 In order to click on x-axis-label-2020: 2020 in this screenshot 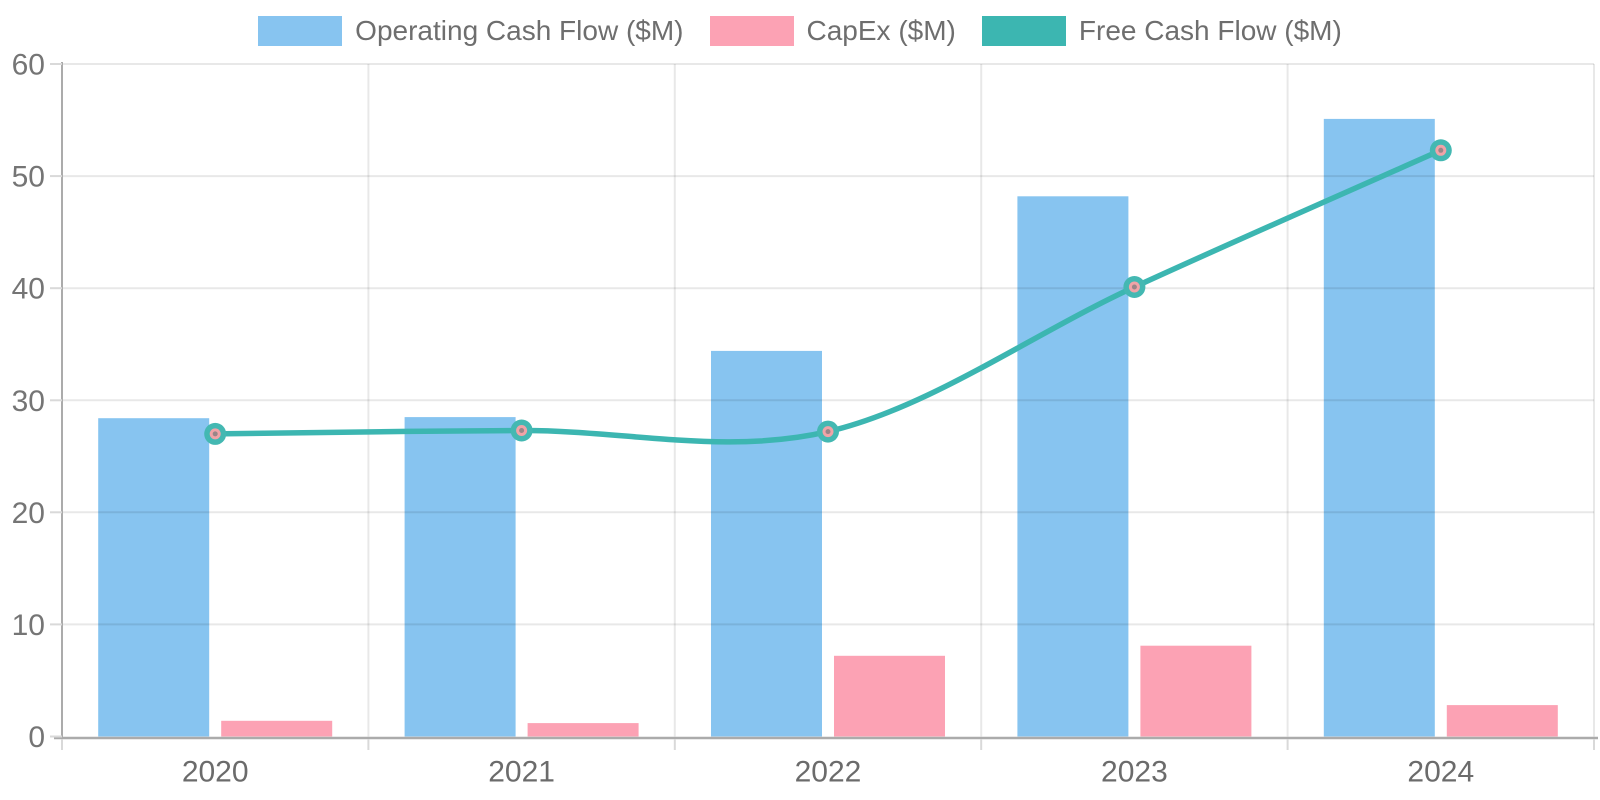, I will do `click(215, 772)`.